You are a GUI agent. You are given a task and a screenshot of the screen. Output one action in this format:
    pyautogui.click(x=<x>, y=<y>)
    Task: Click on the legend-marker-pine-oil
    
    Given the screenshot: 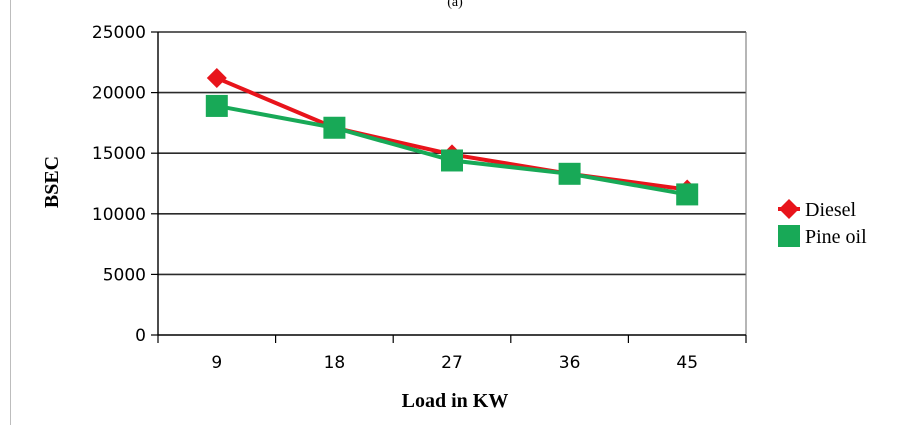 What is the action you would take?
    pyautogui.click(x=789, y=236)
    